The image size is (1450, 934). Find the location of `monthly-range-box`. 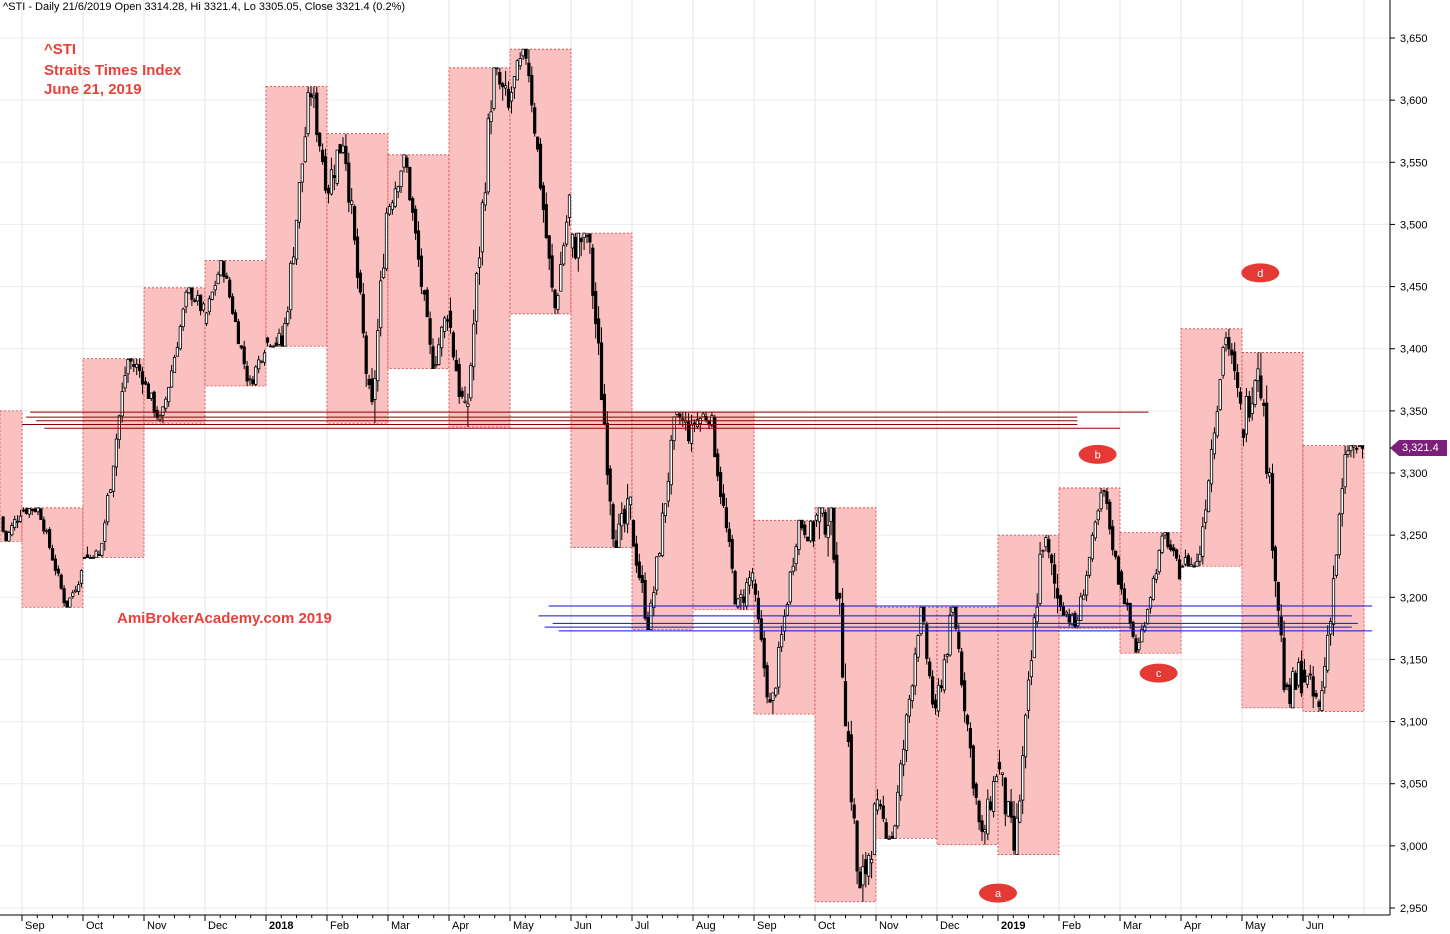

monthly-range-box is located at coordinates (723, 511).